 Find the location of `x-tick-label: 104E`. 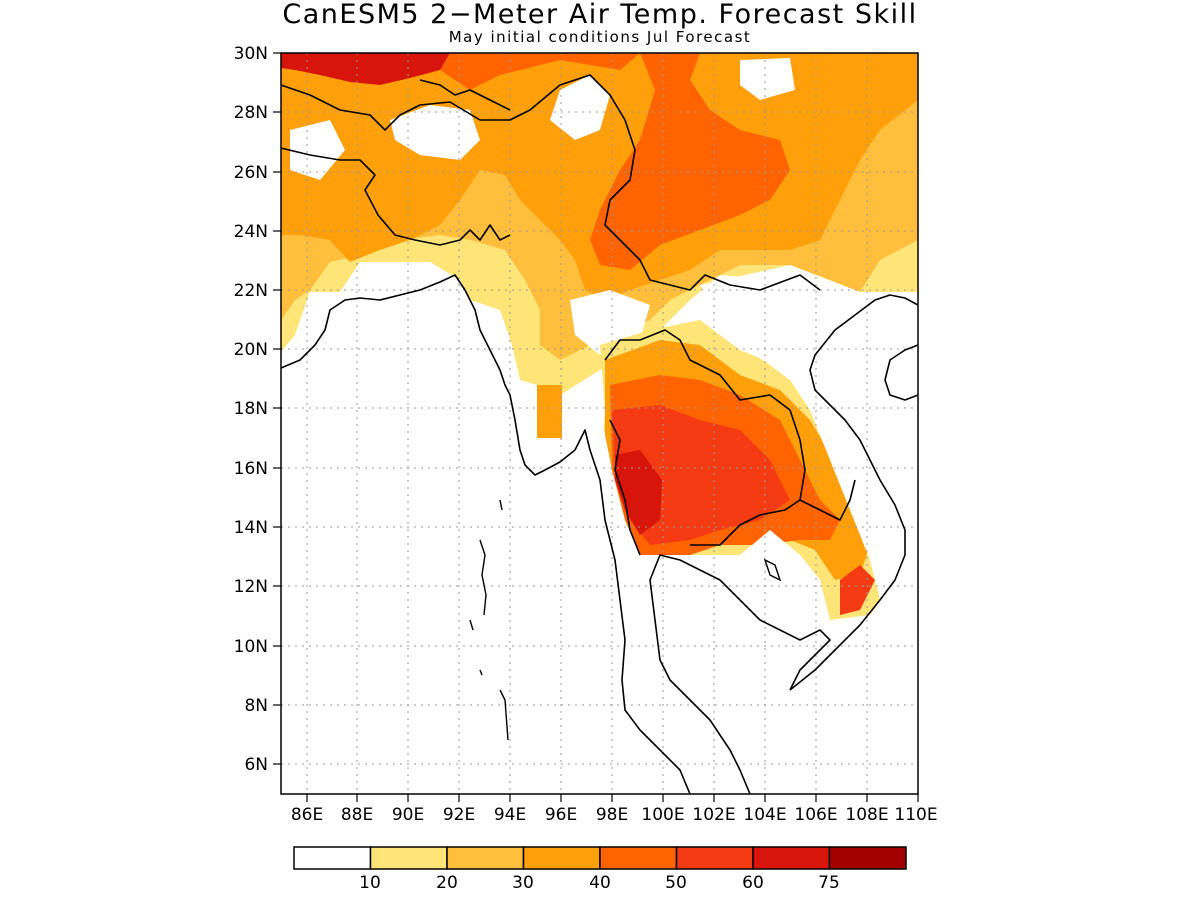

x-tick-label: 104E is located at coordinates (764, 815).